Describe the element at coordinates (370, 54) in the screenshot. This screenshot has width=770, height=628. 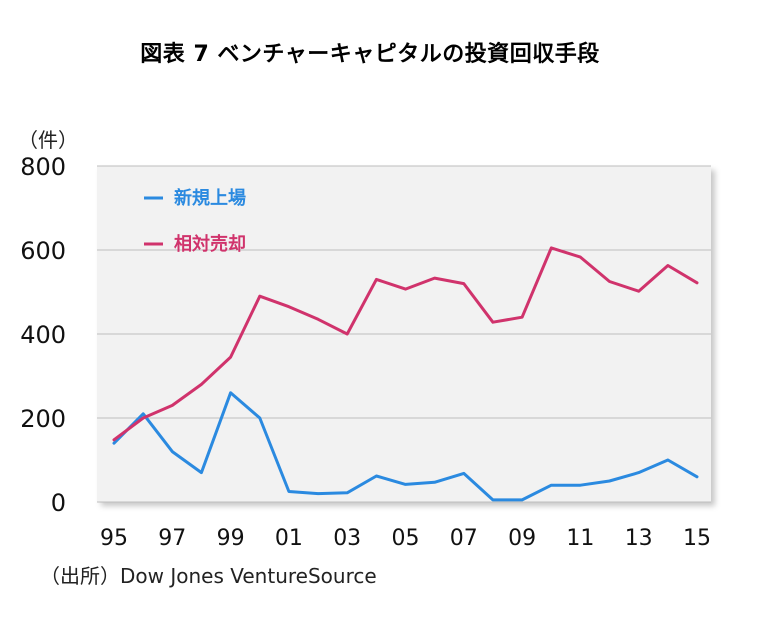
I see `chart-title: 図表 7 ベンチャーキャピタルの投資回収手段` at that location.